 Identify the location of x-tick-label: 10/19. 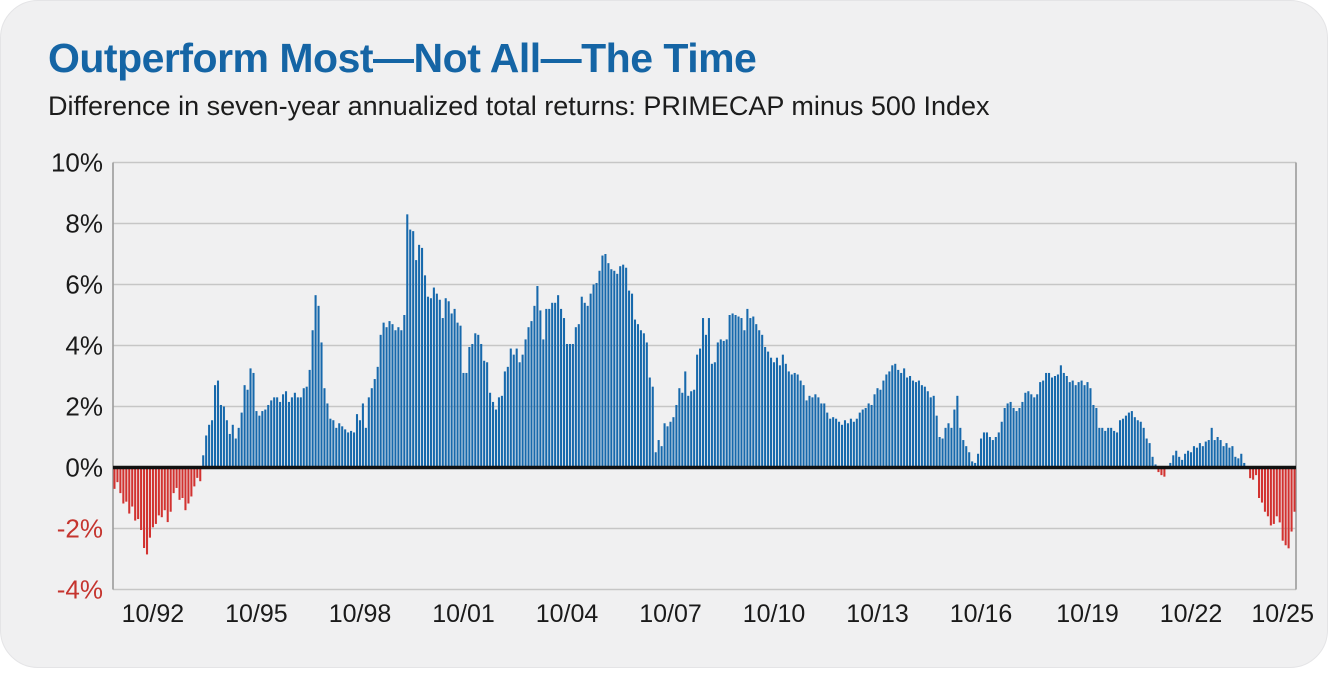
(1087, 614).